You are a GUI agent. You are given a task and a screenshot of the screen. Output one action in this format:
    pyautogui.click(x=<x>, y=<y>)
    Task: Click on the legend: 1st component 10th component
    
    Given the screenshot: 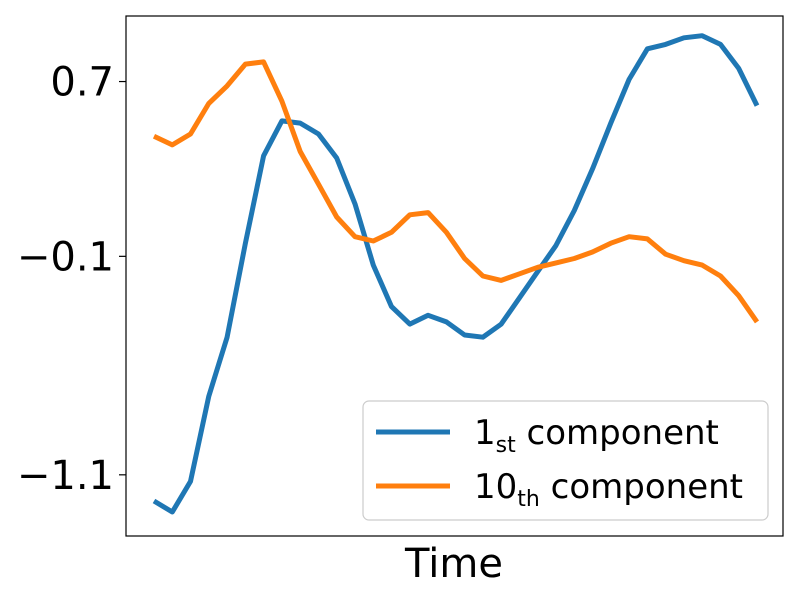 What is the action you would take?
    pyautogui.click(x=565, y=460)
    